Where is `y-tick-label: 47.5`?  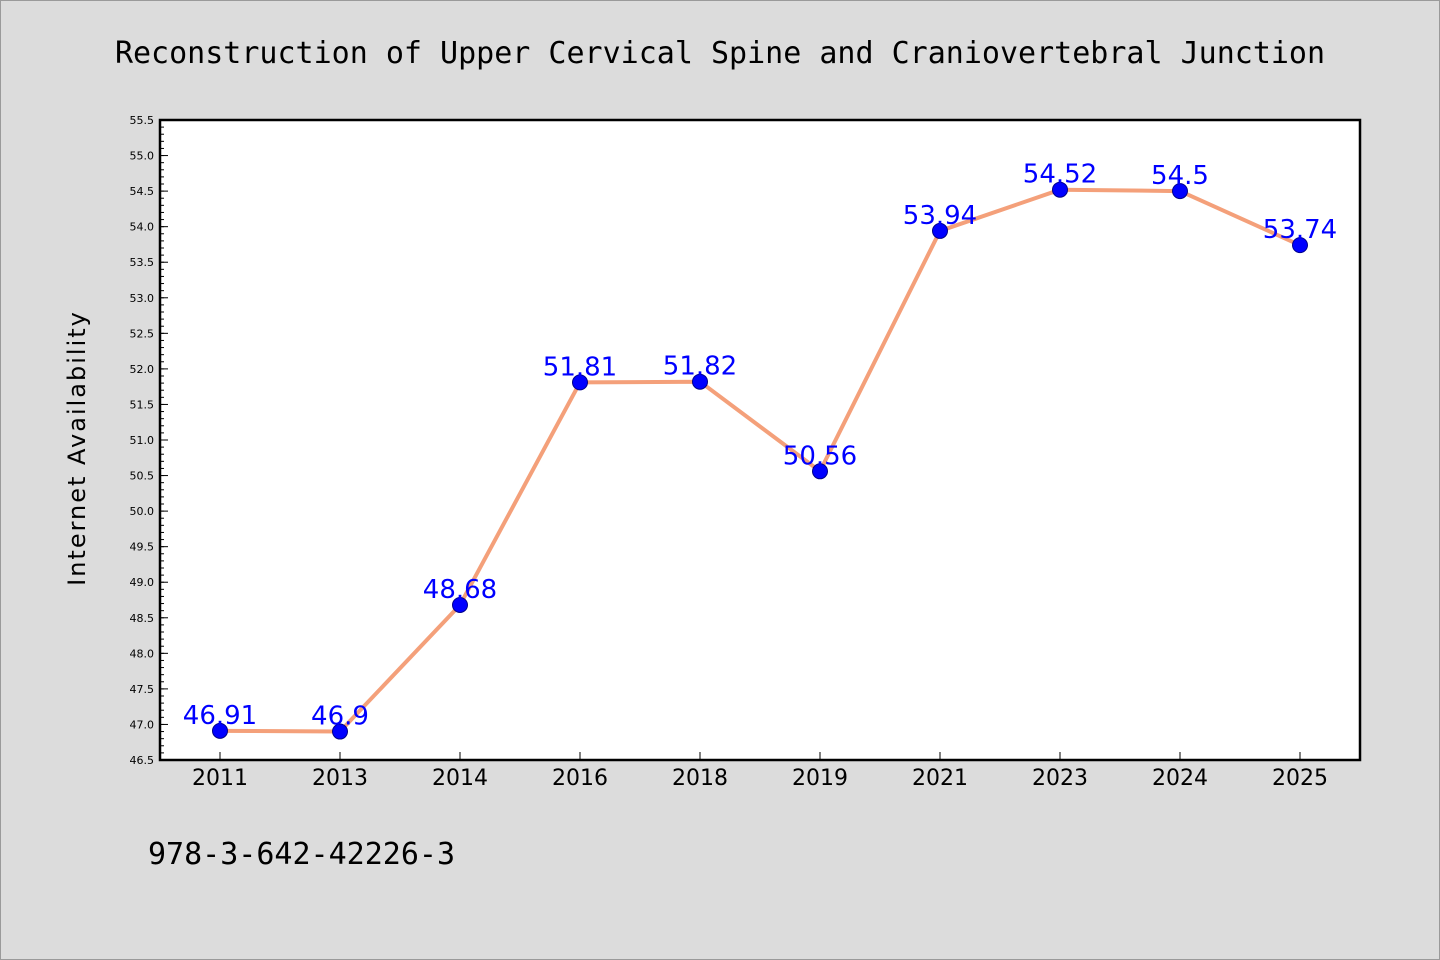
y-tick-label: 47.5 is located at coordinates (142, 689).